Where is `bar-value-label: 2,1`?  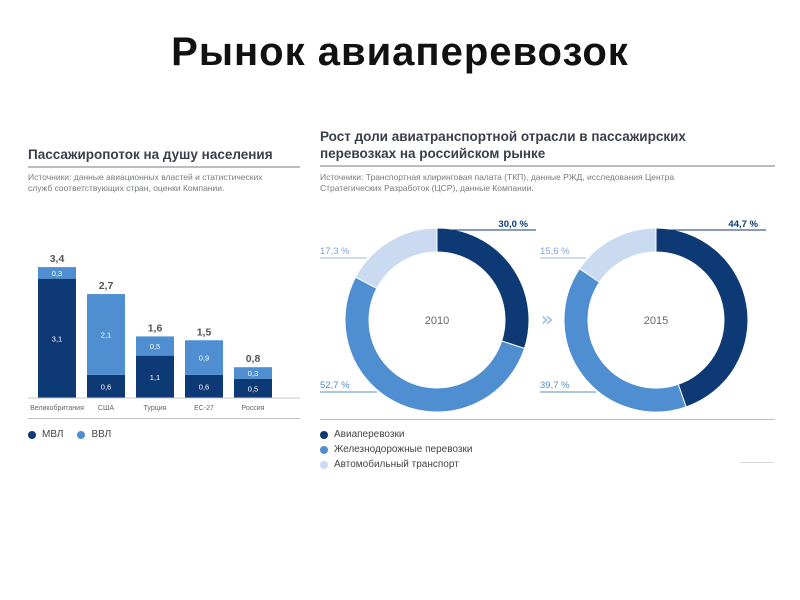
bar-value-label: 2,1 is located at coordinates (106, 334).